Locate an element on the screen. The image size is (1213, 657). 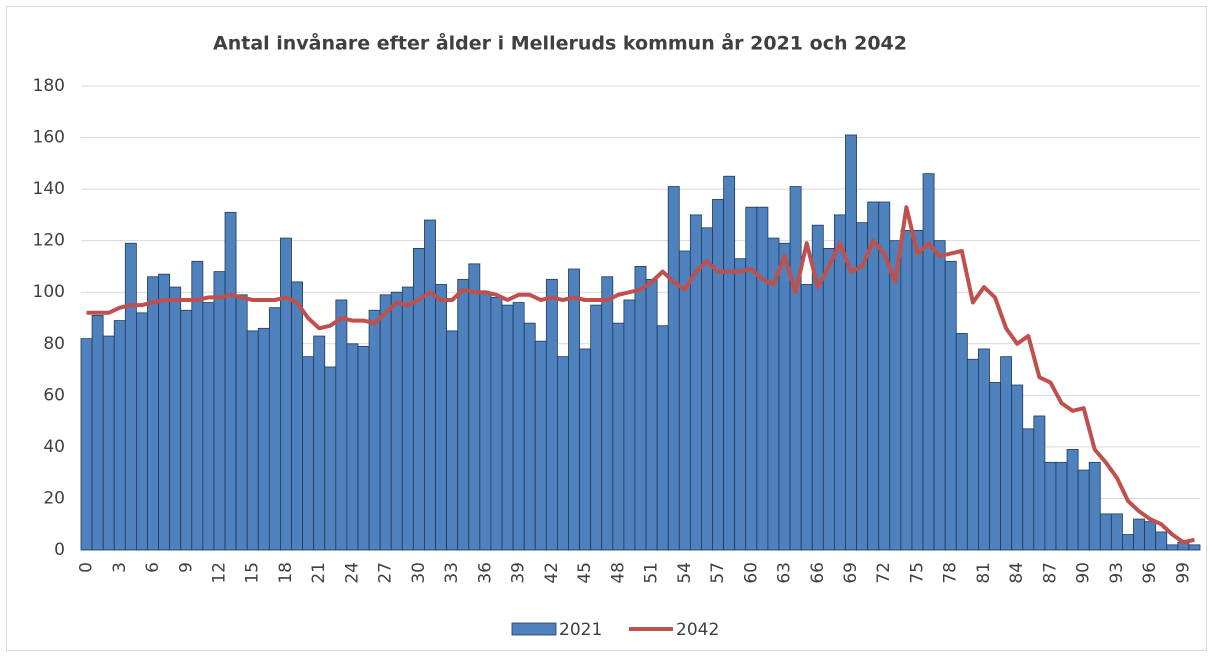
x-tick-label: 93 is located at coordinates (1117, 573).